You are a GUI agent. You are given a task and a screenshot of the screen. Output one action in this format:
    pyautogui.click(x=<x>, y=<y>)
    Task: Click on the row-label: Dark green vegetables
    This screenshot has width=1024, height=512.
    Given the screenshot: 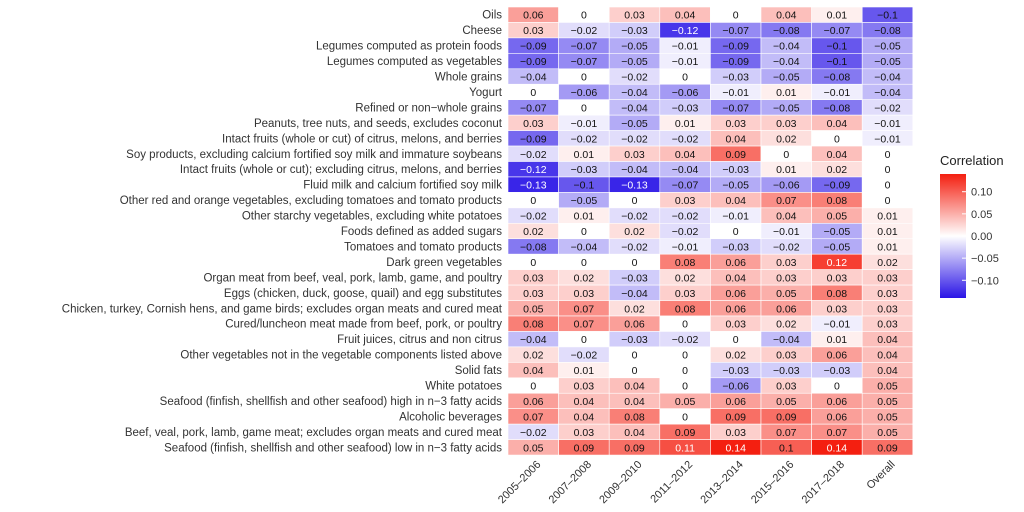 What is the action you would take?
    pyautogui.click(x=444, y=263)
    